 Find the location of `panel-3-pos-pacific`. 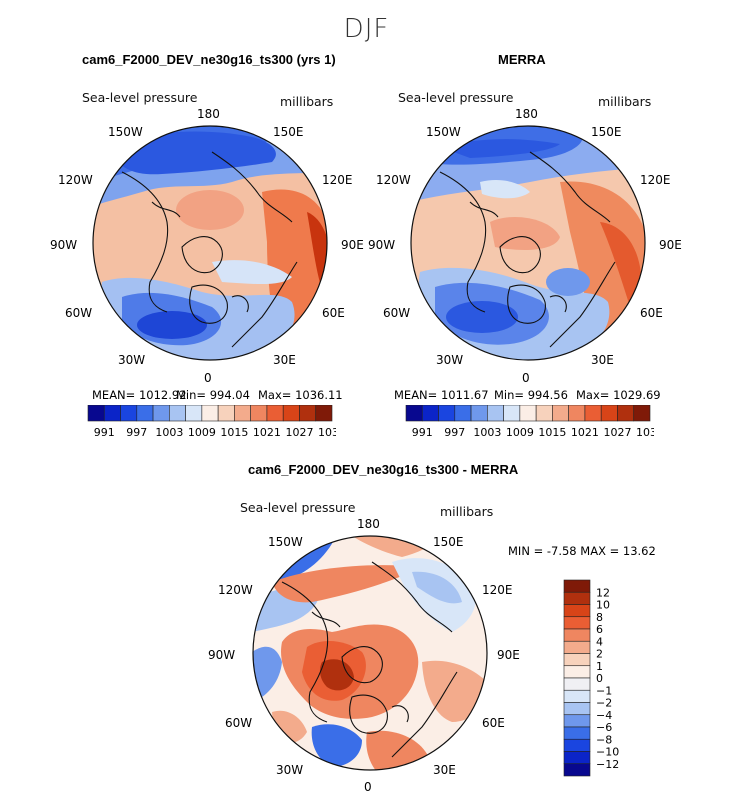

panel-3-pos-pacific is located at coordinates (347, 584).